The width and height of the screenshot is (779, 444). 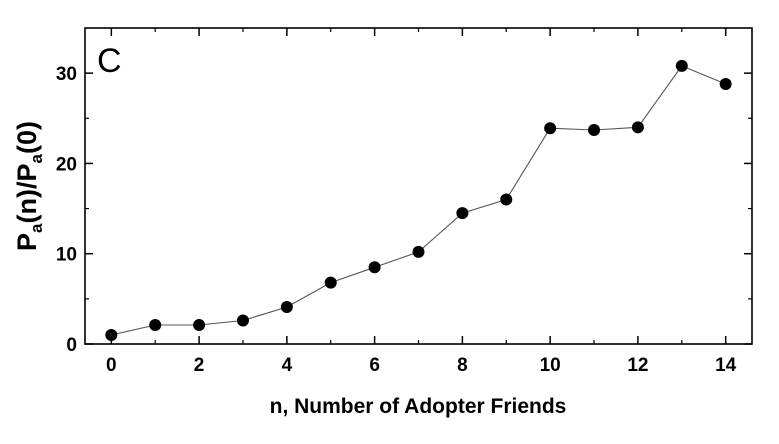 What do you see at coordinates (27, 242) in the screenshot?
I see `y-label-part-1: P` at bounding box center [27, 242].